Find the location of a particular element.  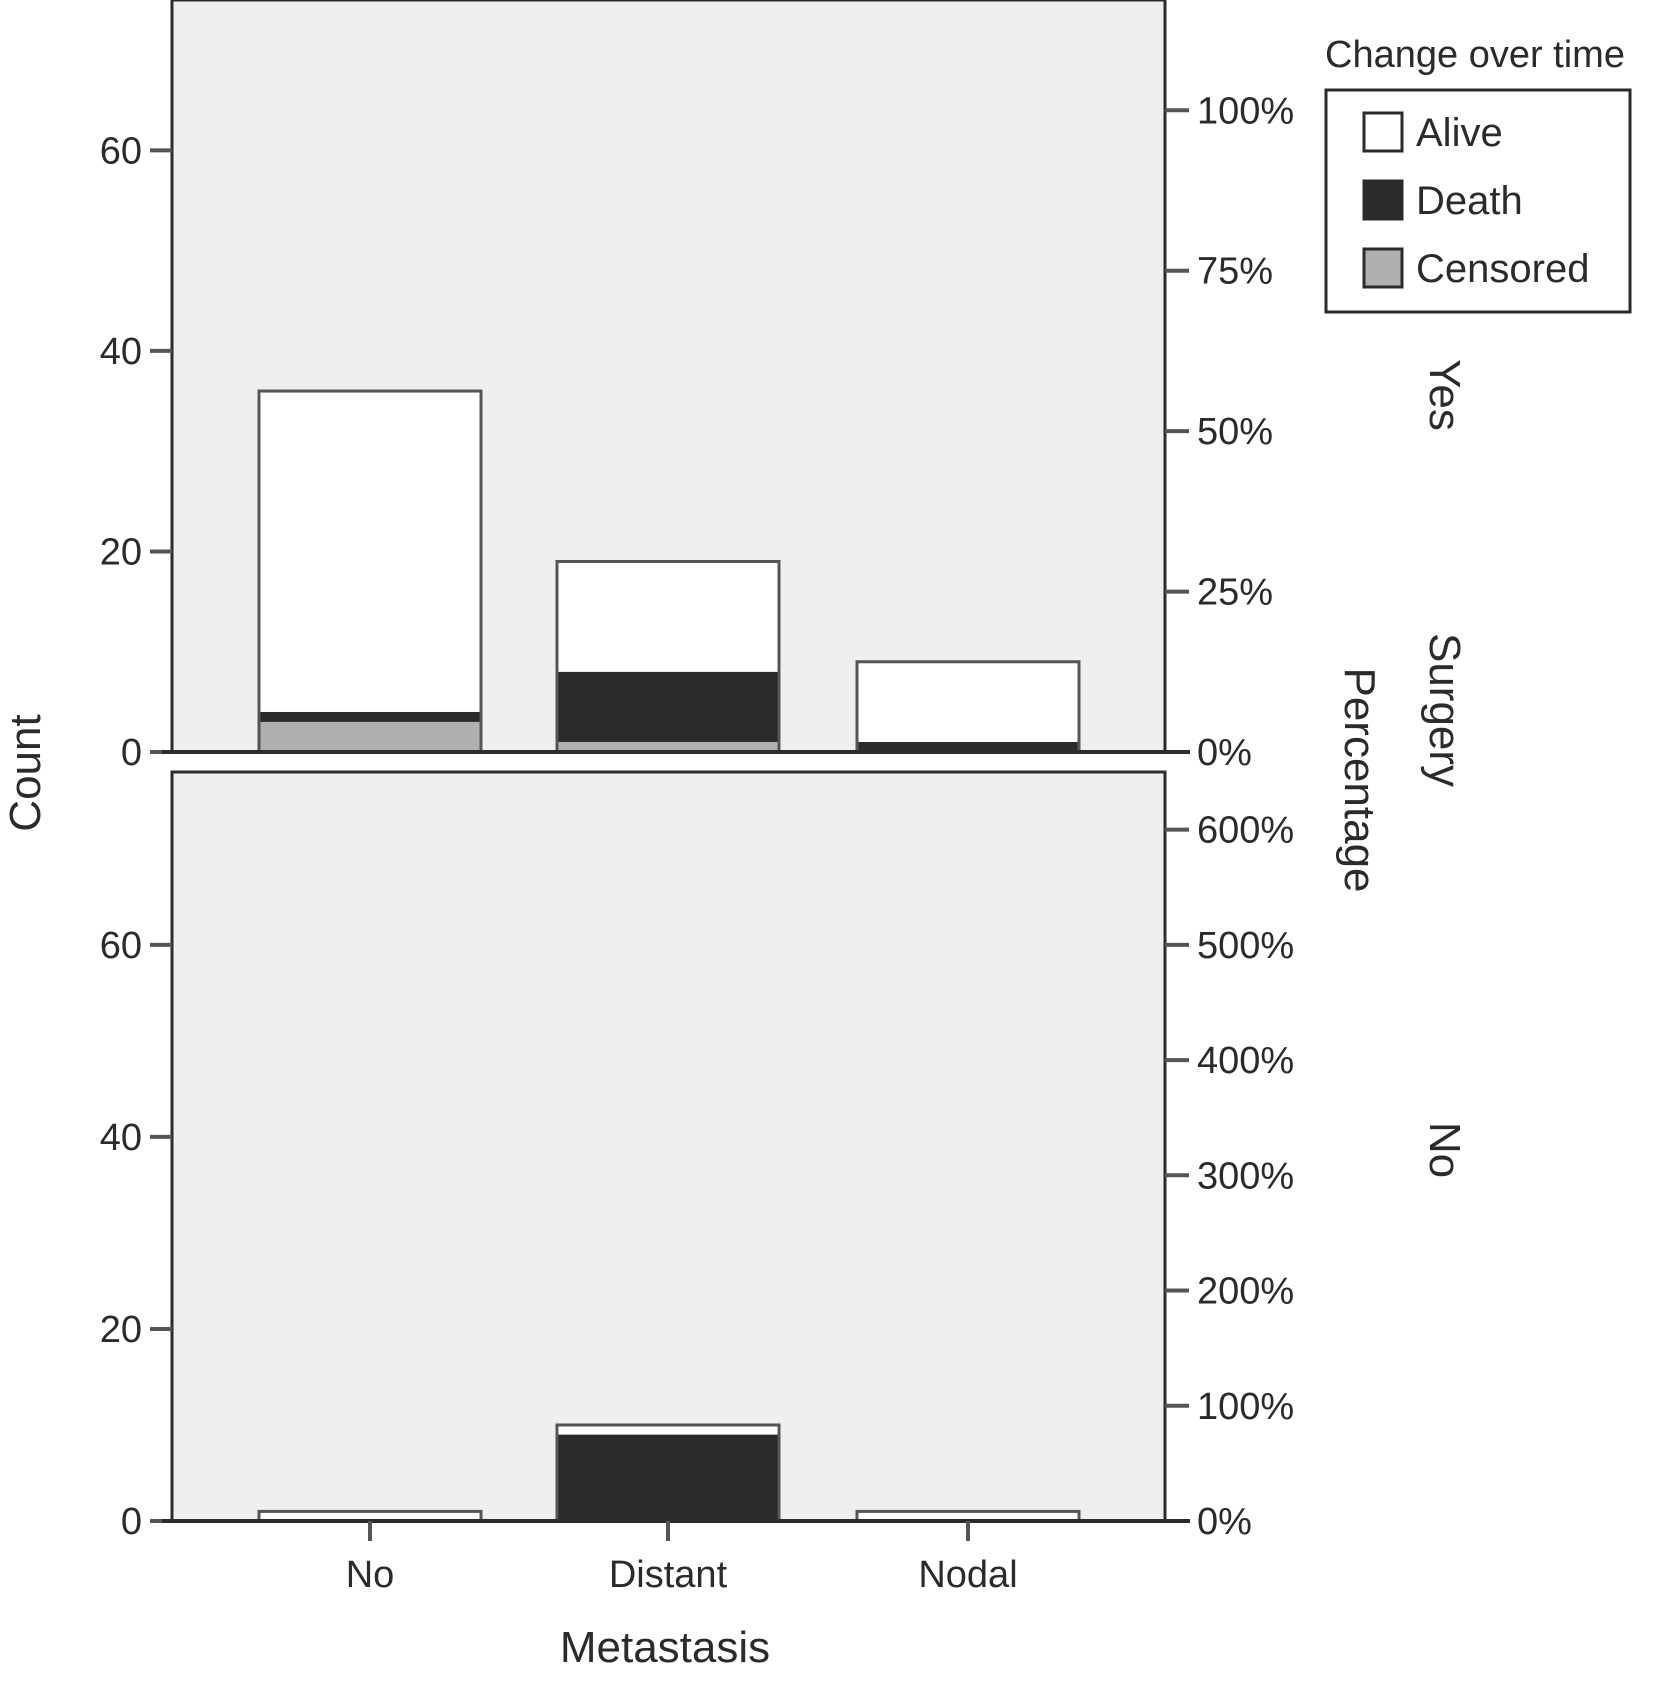

facet-title: Surgery is located at coordinates (1444, 710).